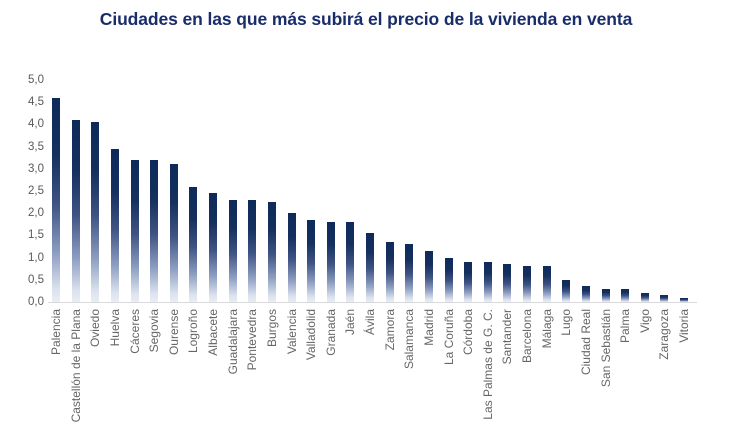 This screenshot has width=732, height=437. I want to click on x-axis-category-label: Valladolid, so click(311, 335).